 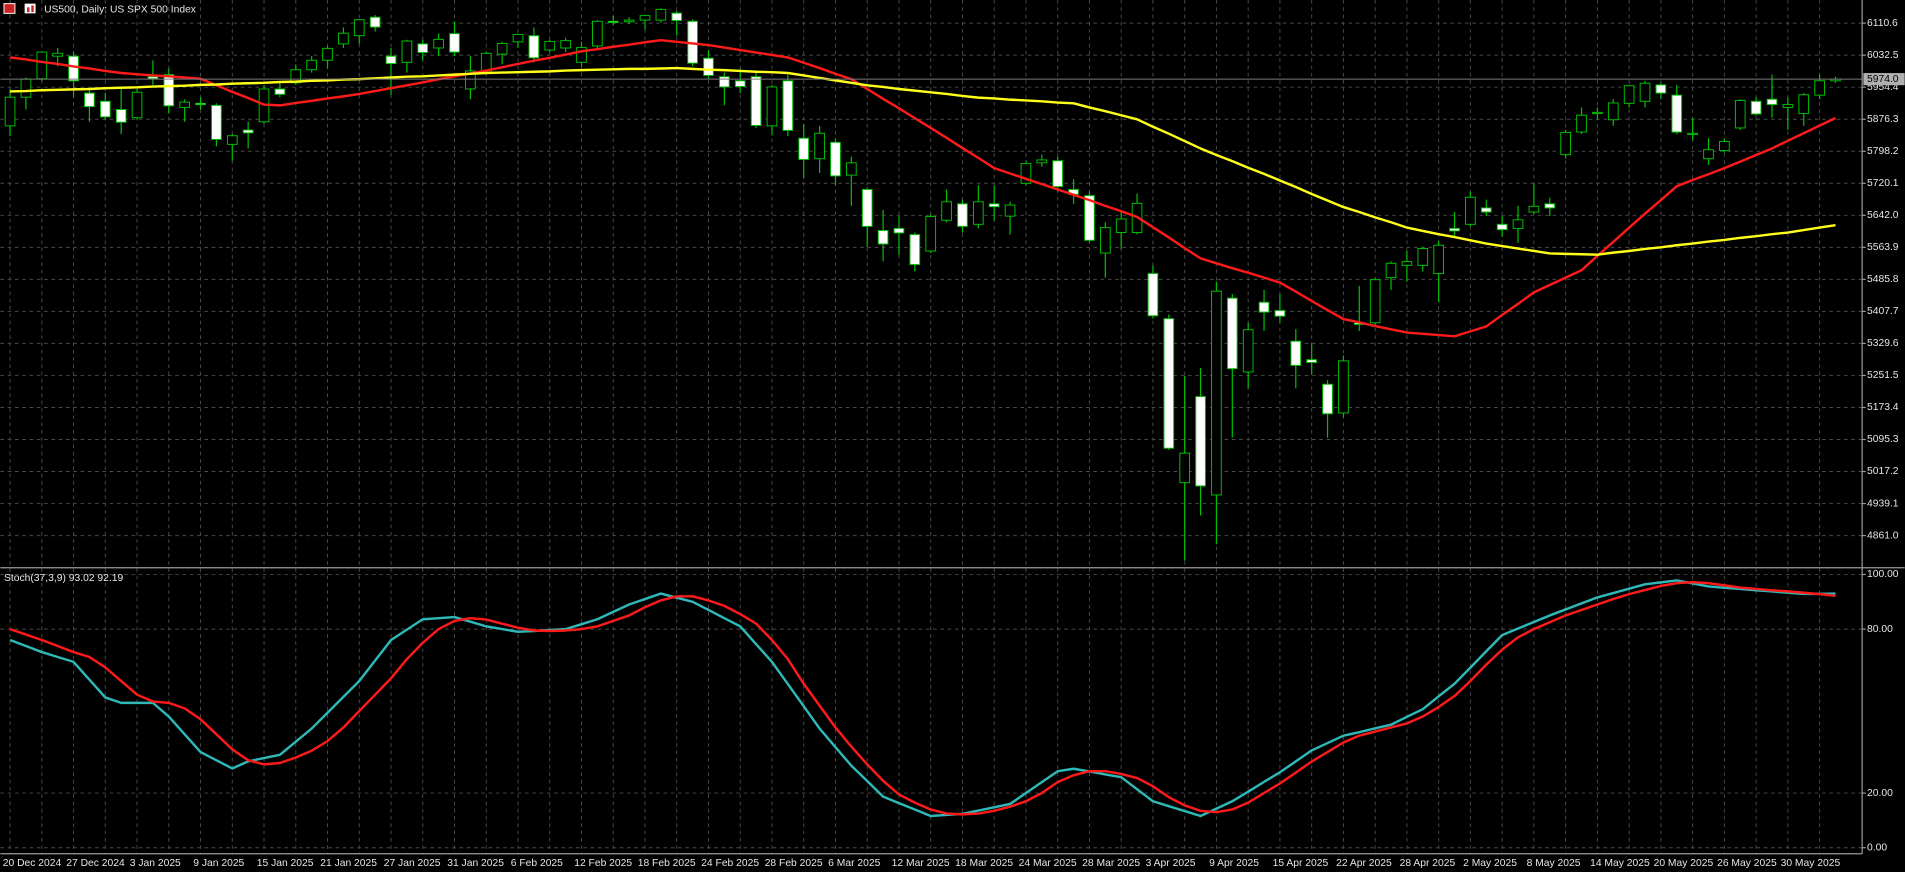 I want to click on y-tick-label: 5173.4, so click(x=1883, y=407).